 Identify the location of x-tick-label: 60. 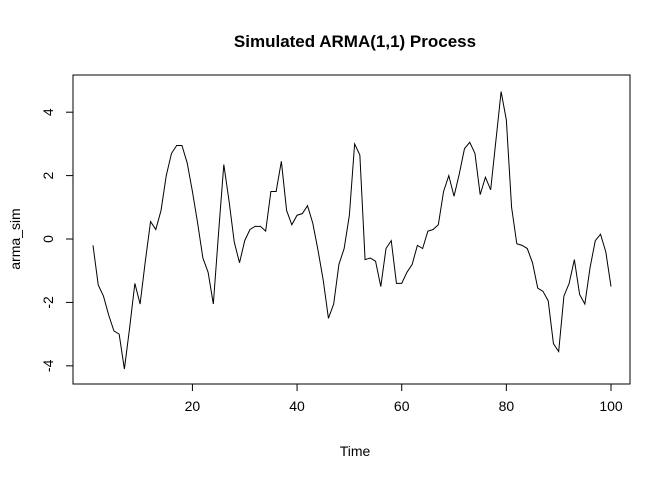
(402, 406).